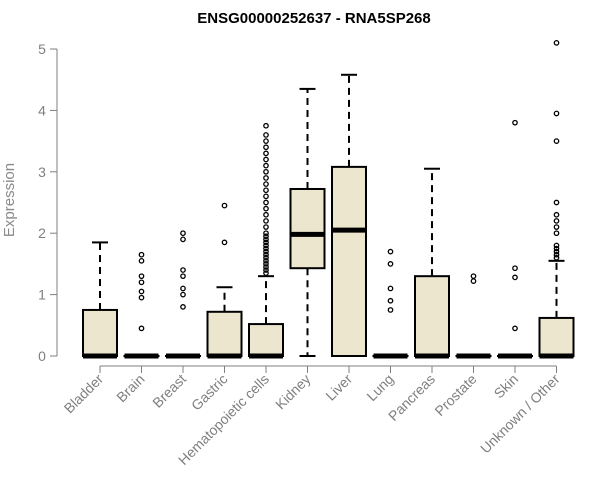  What do you see at coordinates (42, 233) in the screenshot?
I see `y-tick-label: 2` at bounding box center [42, 233].